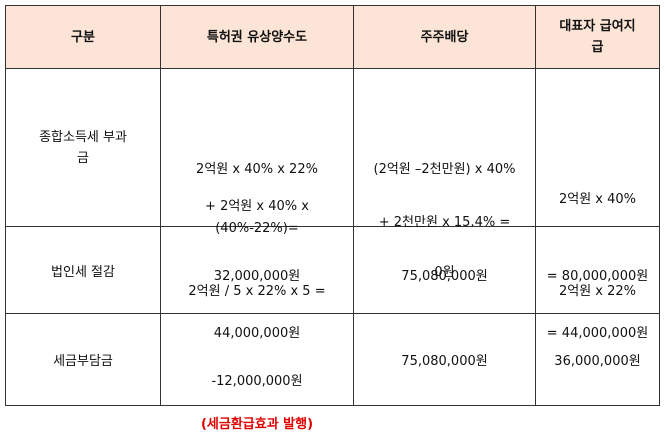  I want to click on row-label-text: 세금부담금, so click(83, 361).